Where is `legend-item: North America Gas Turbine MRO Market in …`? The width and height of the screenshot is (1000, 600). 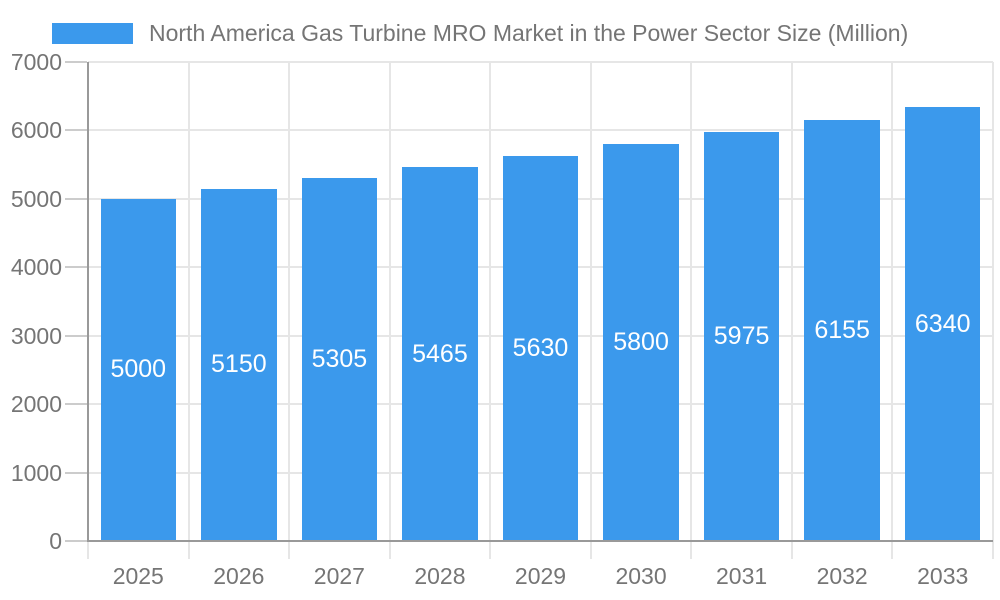
legend-item: North America Gas Turbine MRO Market in … is located at coordinates (480, 33).